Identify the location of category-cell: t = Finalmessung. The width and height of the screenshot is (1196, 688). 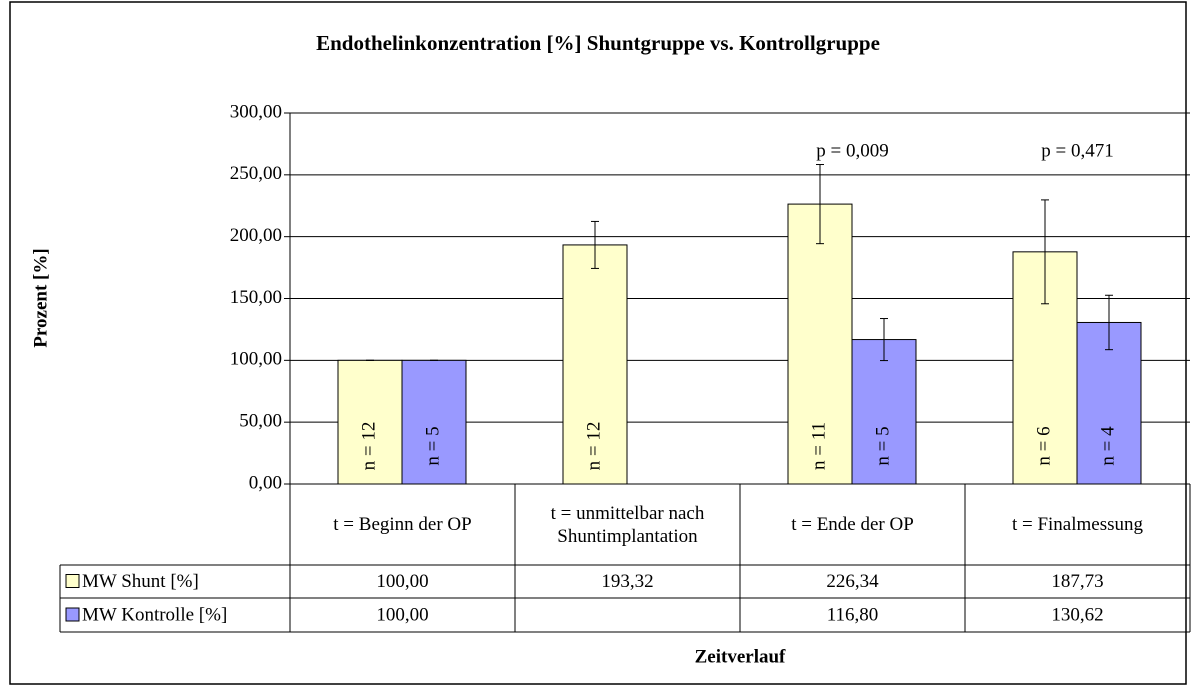
(1077, 524).